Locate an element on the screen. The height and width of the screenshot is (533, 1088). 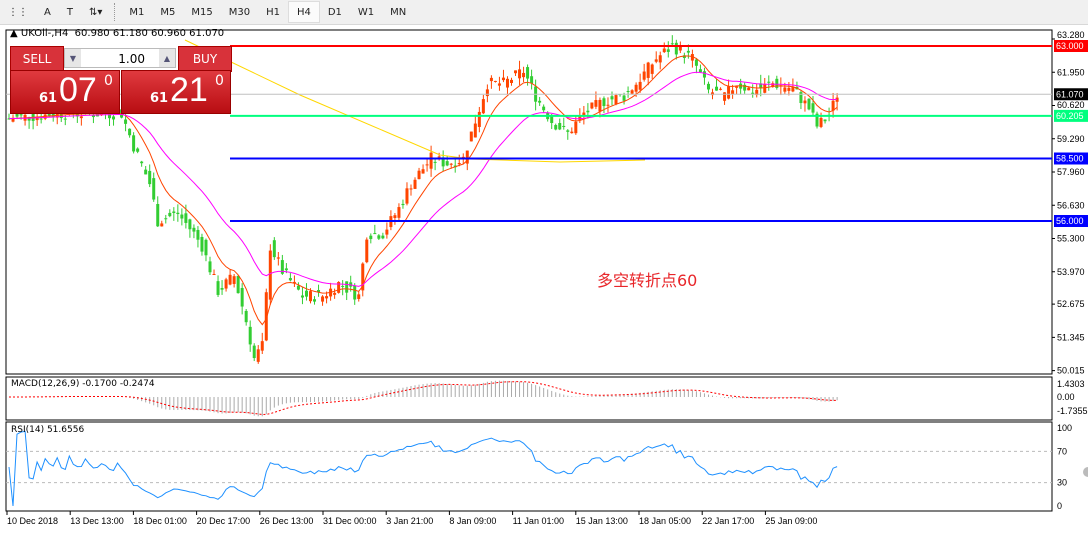
timeframe-mn: MN is located at coordinates (398, 12).